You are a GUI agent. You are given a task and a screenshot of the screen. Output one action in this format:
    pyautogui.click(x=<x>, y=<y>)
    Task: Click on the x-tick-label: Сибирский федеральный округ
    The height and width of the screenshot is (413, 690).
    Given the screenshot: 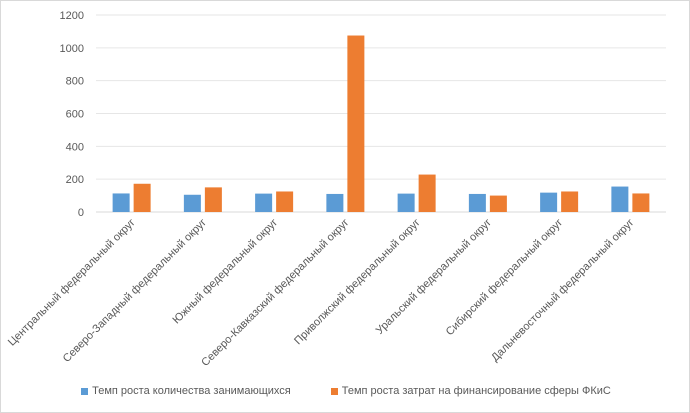 What is the action you would take?
    pyautogui.click(x=504, y=277)
    